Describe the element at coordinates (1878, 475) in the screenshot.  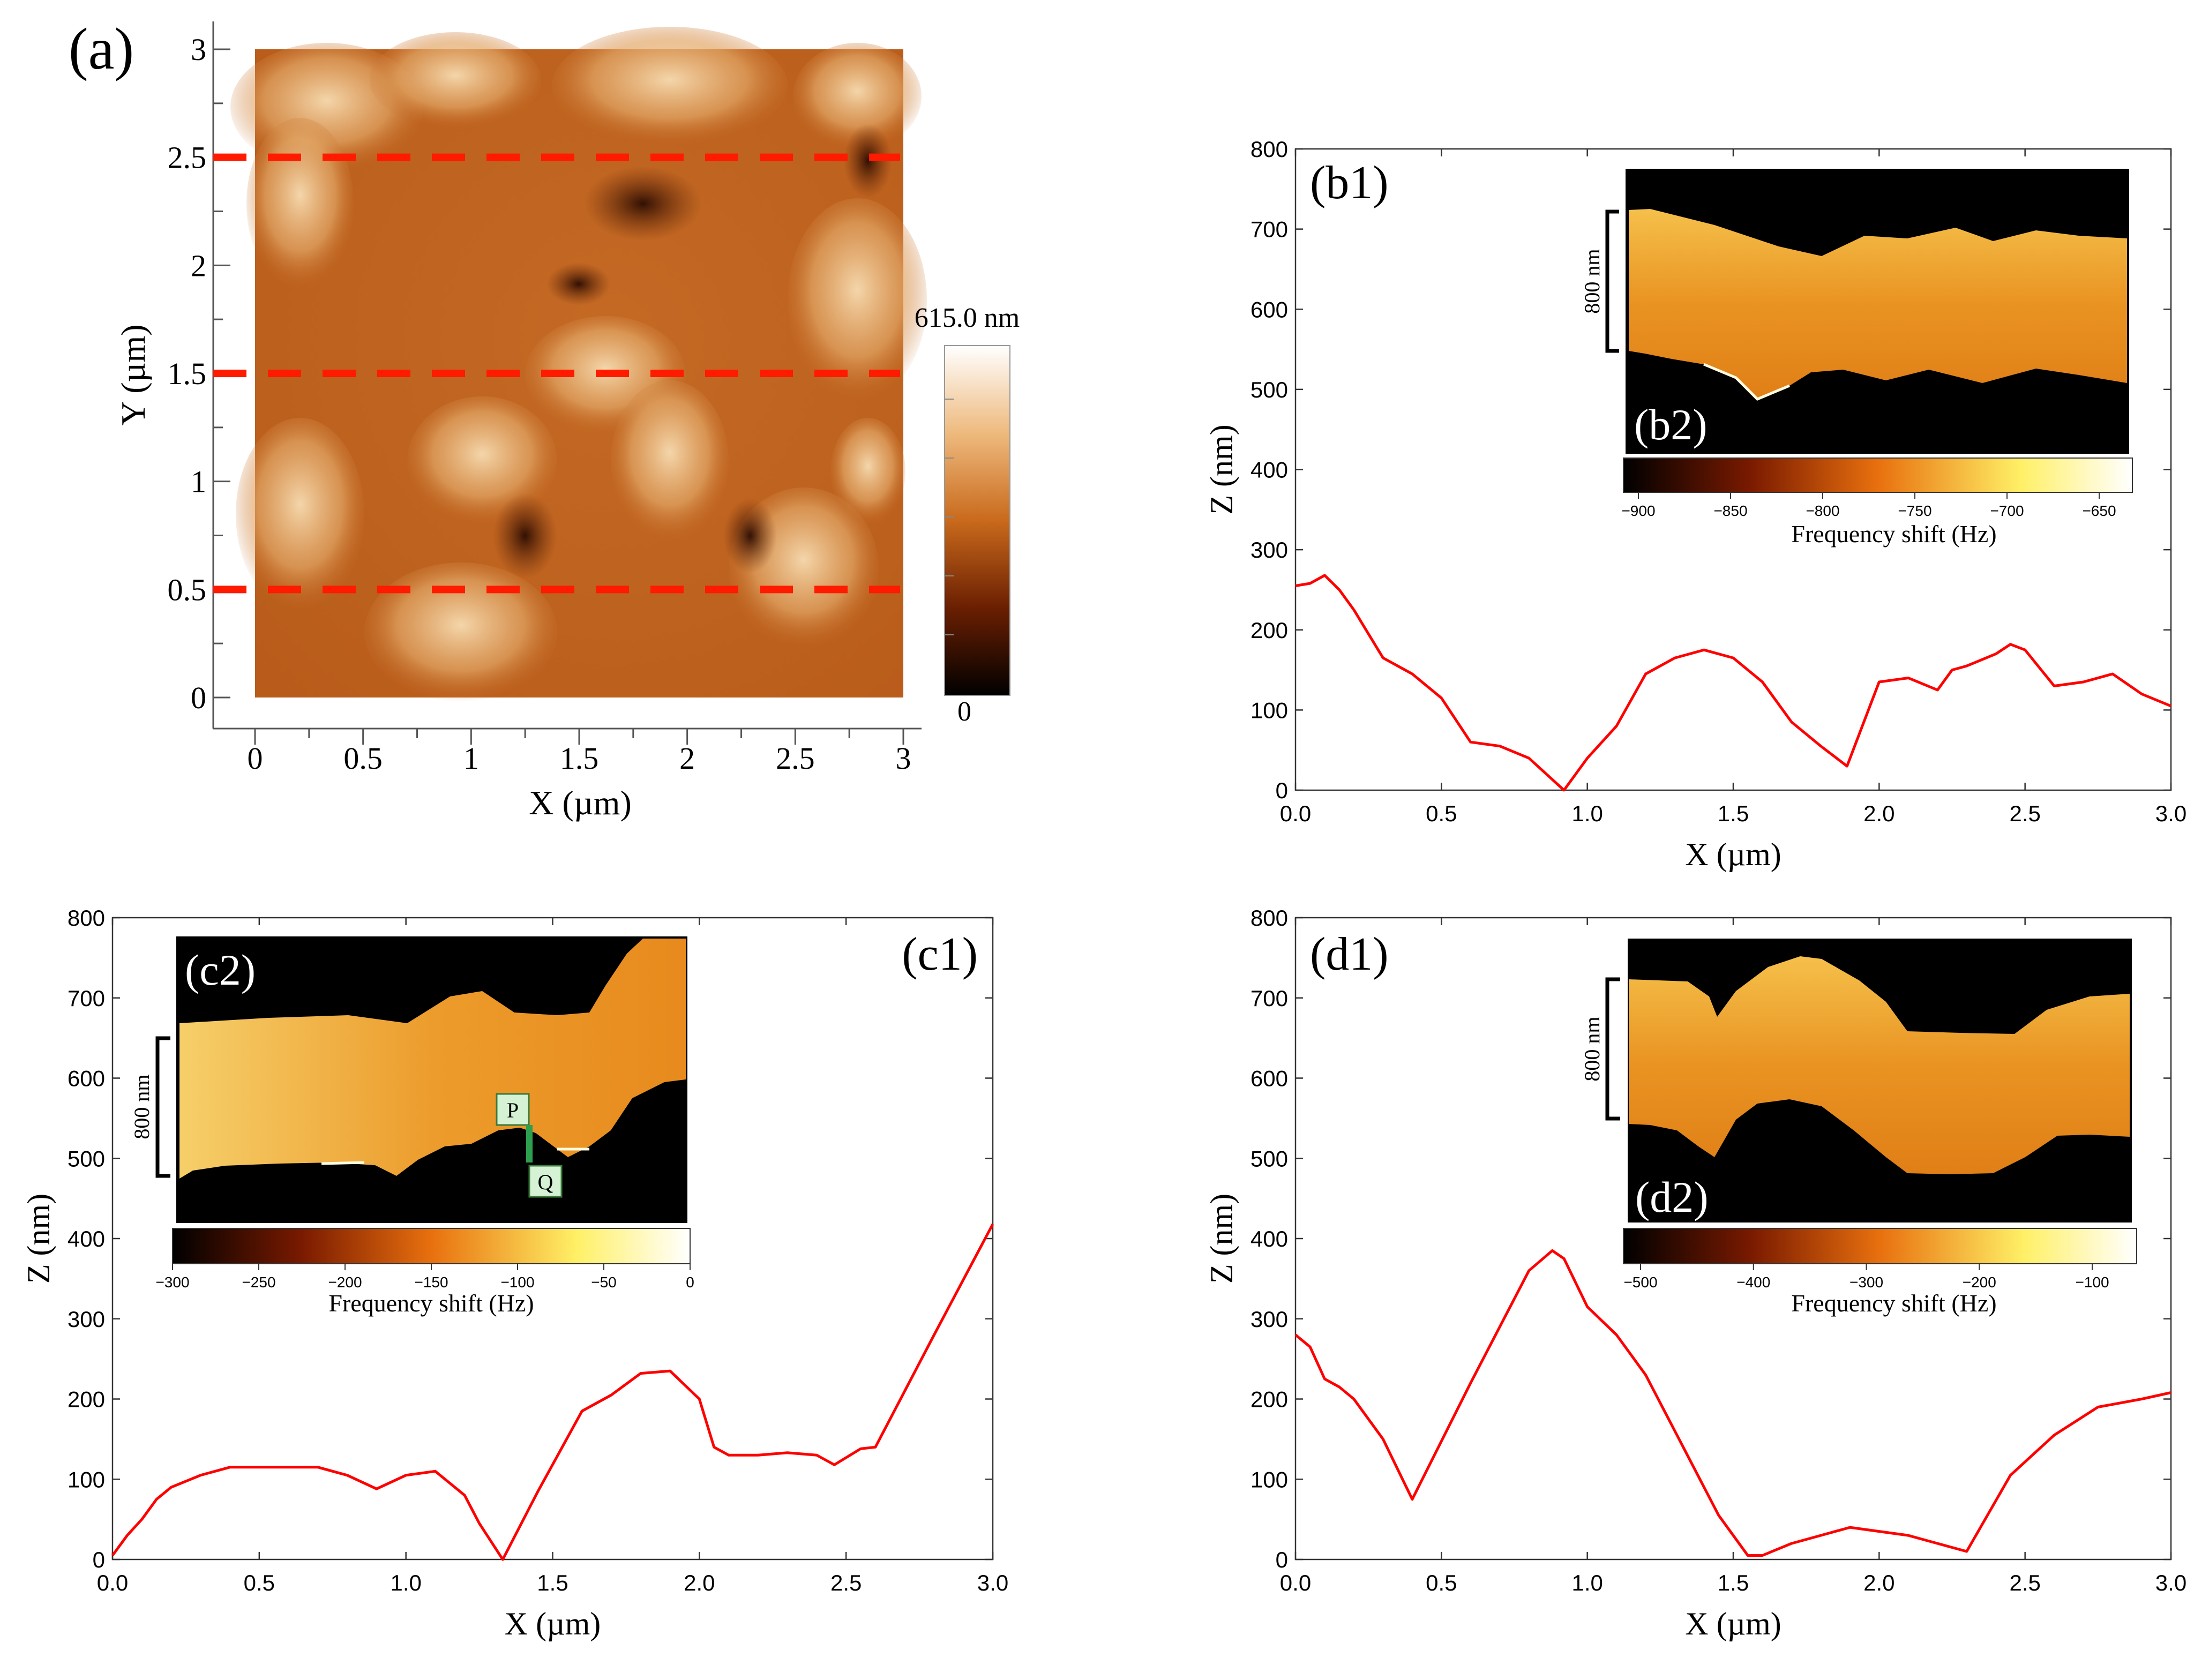
I see `inset-b2-colorbar` at that location.